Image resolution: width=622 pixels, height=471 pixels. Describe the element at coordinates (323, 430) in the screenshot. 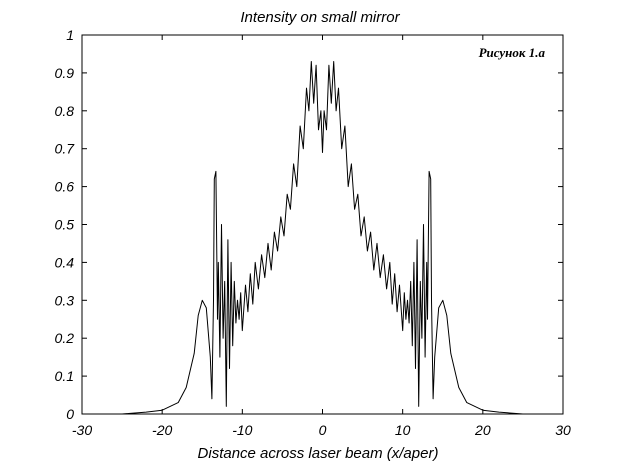

I see `x-tick-label: 0` at that location.